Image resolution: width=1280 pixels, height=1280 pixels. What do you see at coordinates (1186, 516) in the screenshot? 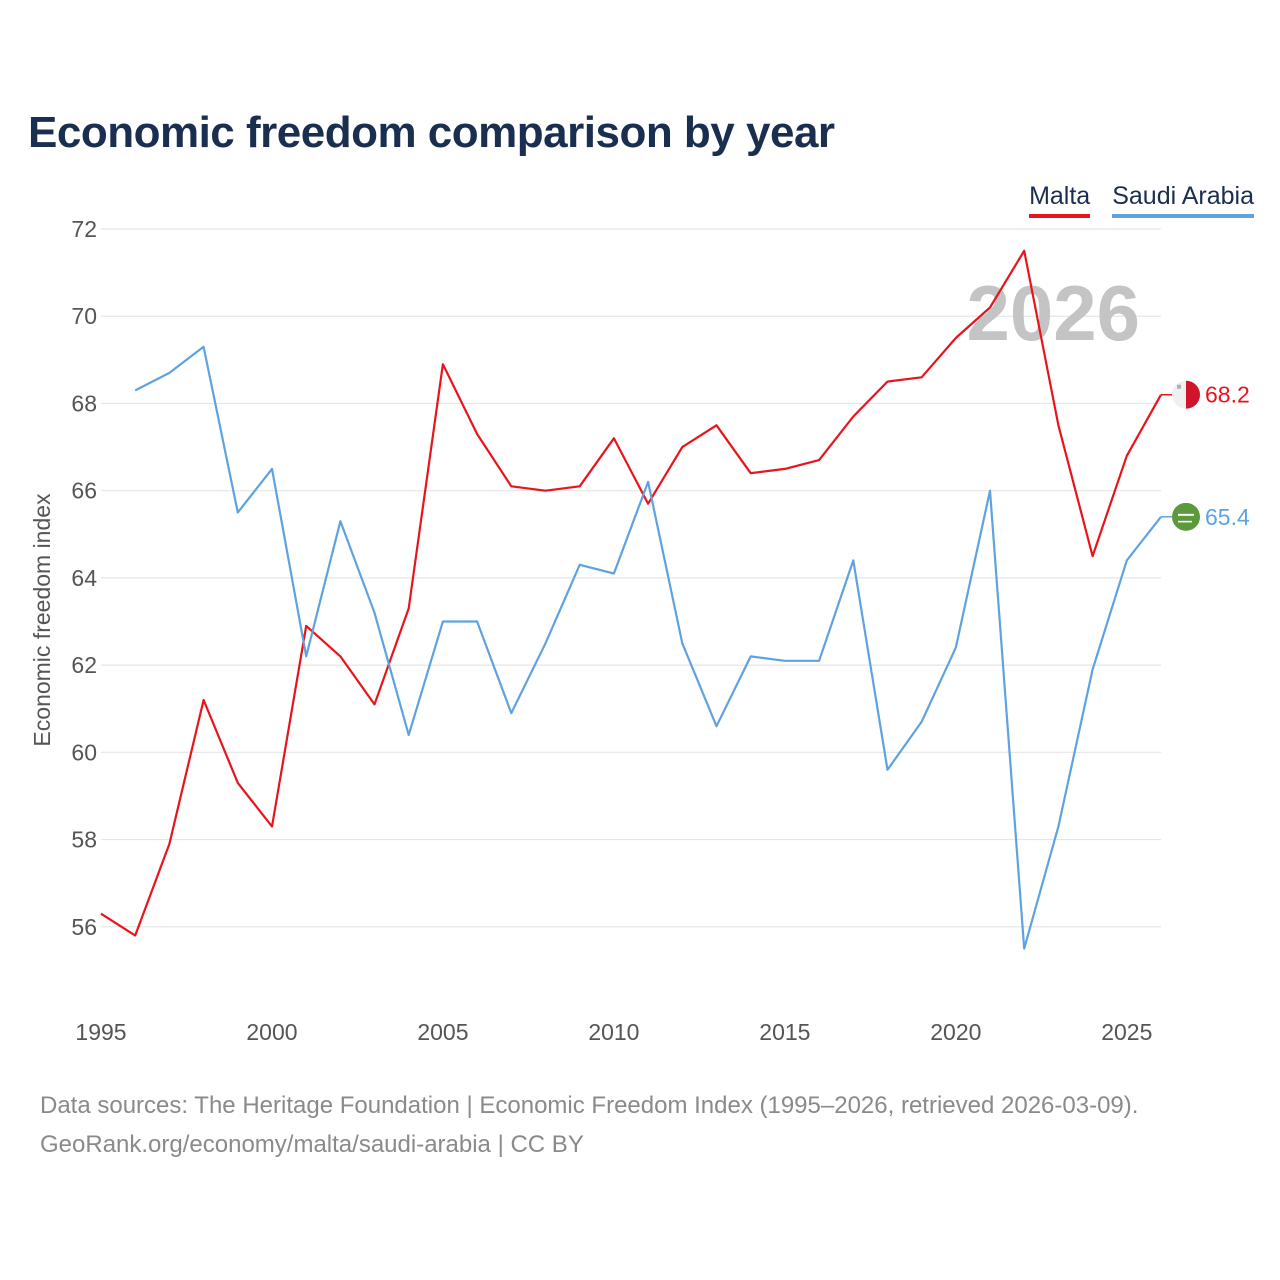
I see `saudi-flag-icon` at bounding box center [1186, 516].